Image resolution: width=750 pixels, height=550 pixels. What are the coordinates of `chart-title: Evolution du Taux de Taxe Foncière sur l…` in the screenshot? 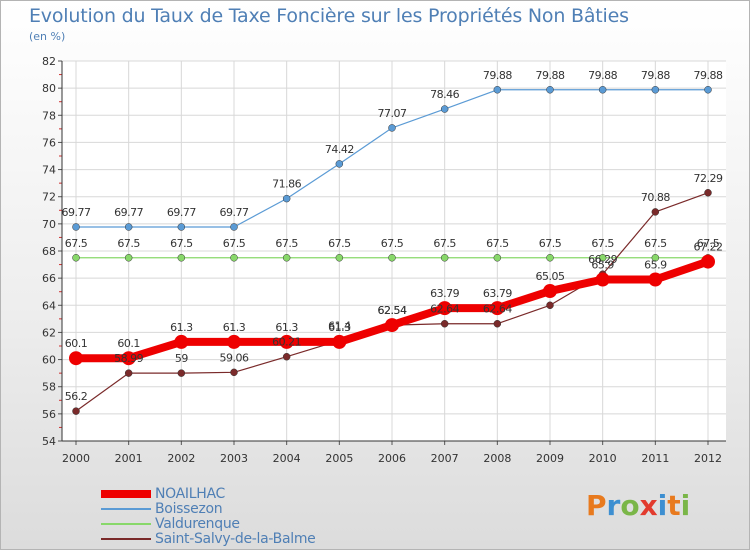 It's located at (329, 16).